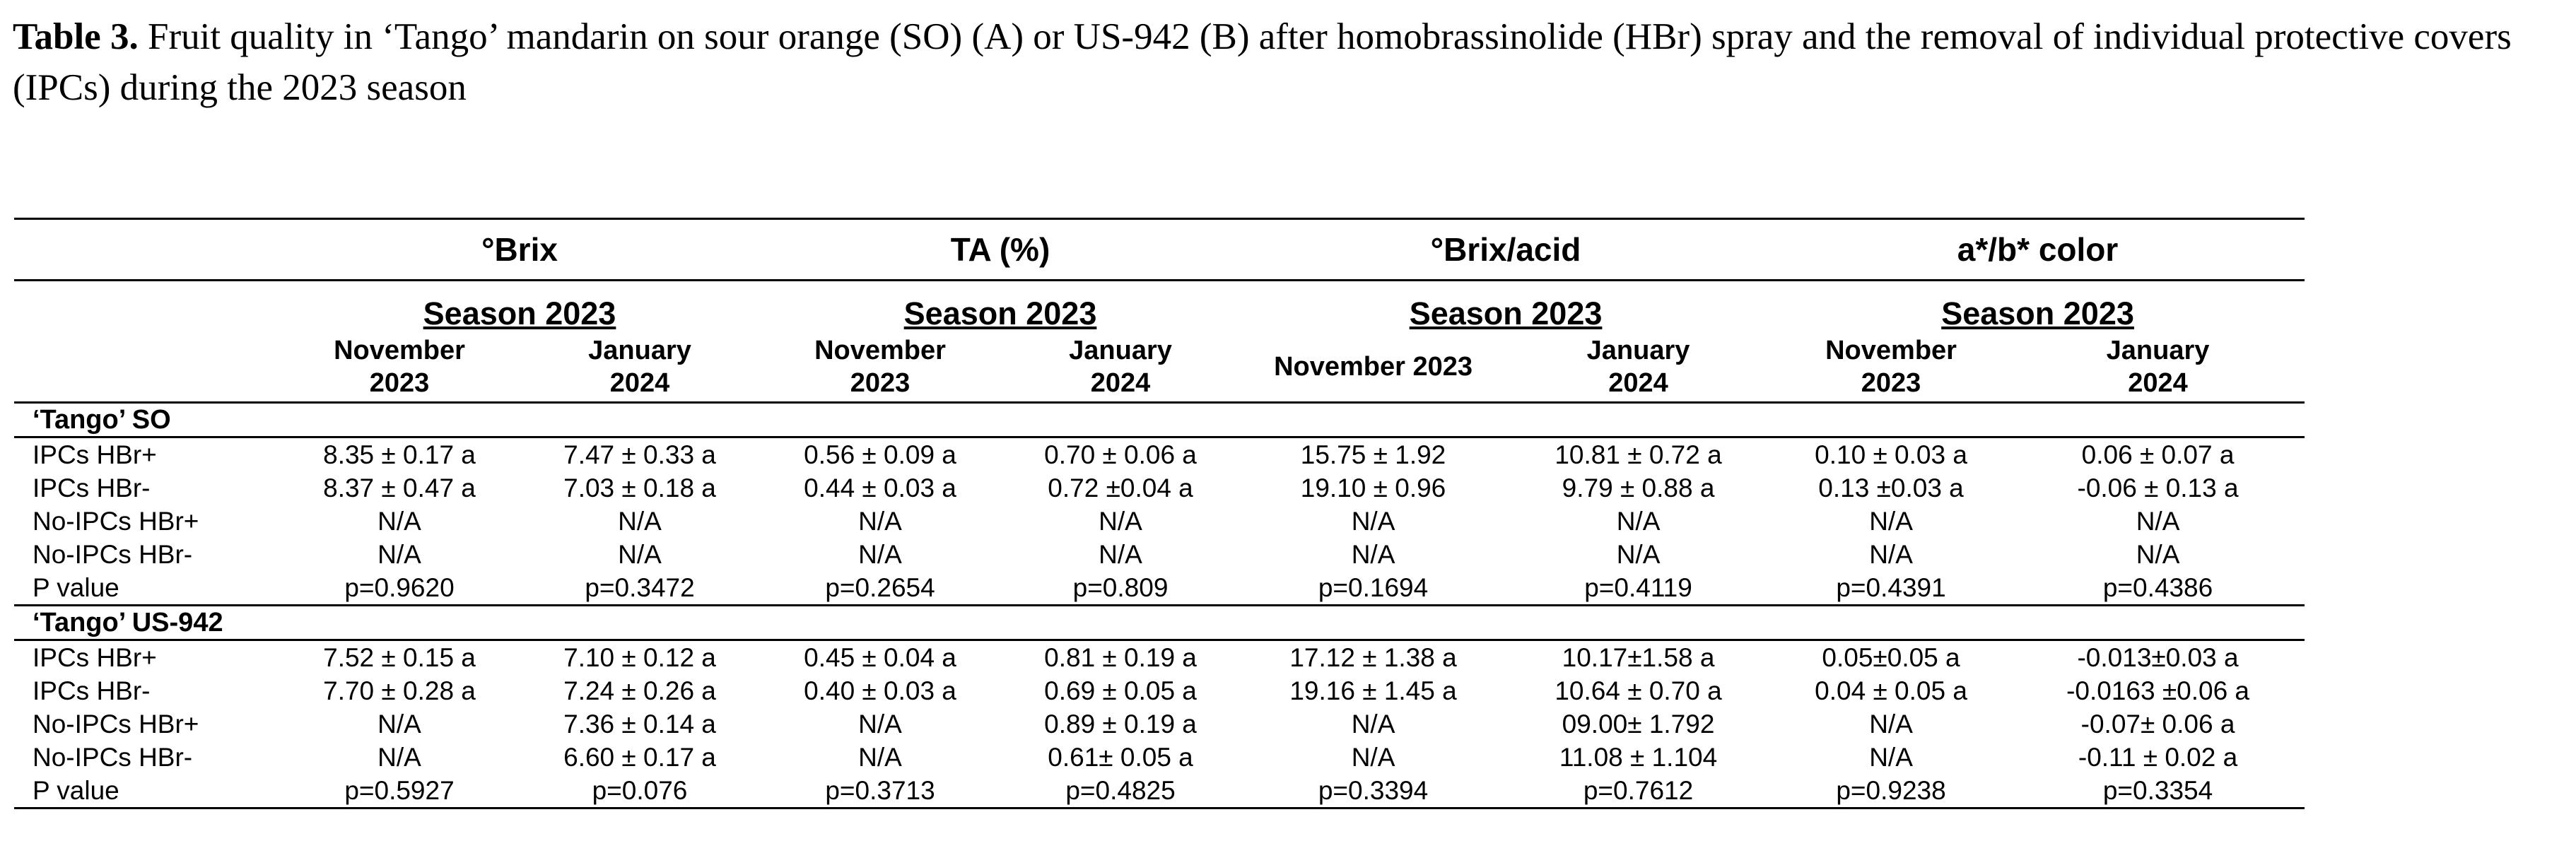 The image size is (2576, 841). What do you see at coordinates (1639, 757) in the screenshot?
I see `table-cell: 11.08 ± 1.104` at bounding box center [1639, 757].